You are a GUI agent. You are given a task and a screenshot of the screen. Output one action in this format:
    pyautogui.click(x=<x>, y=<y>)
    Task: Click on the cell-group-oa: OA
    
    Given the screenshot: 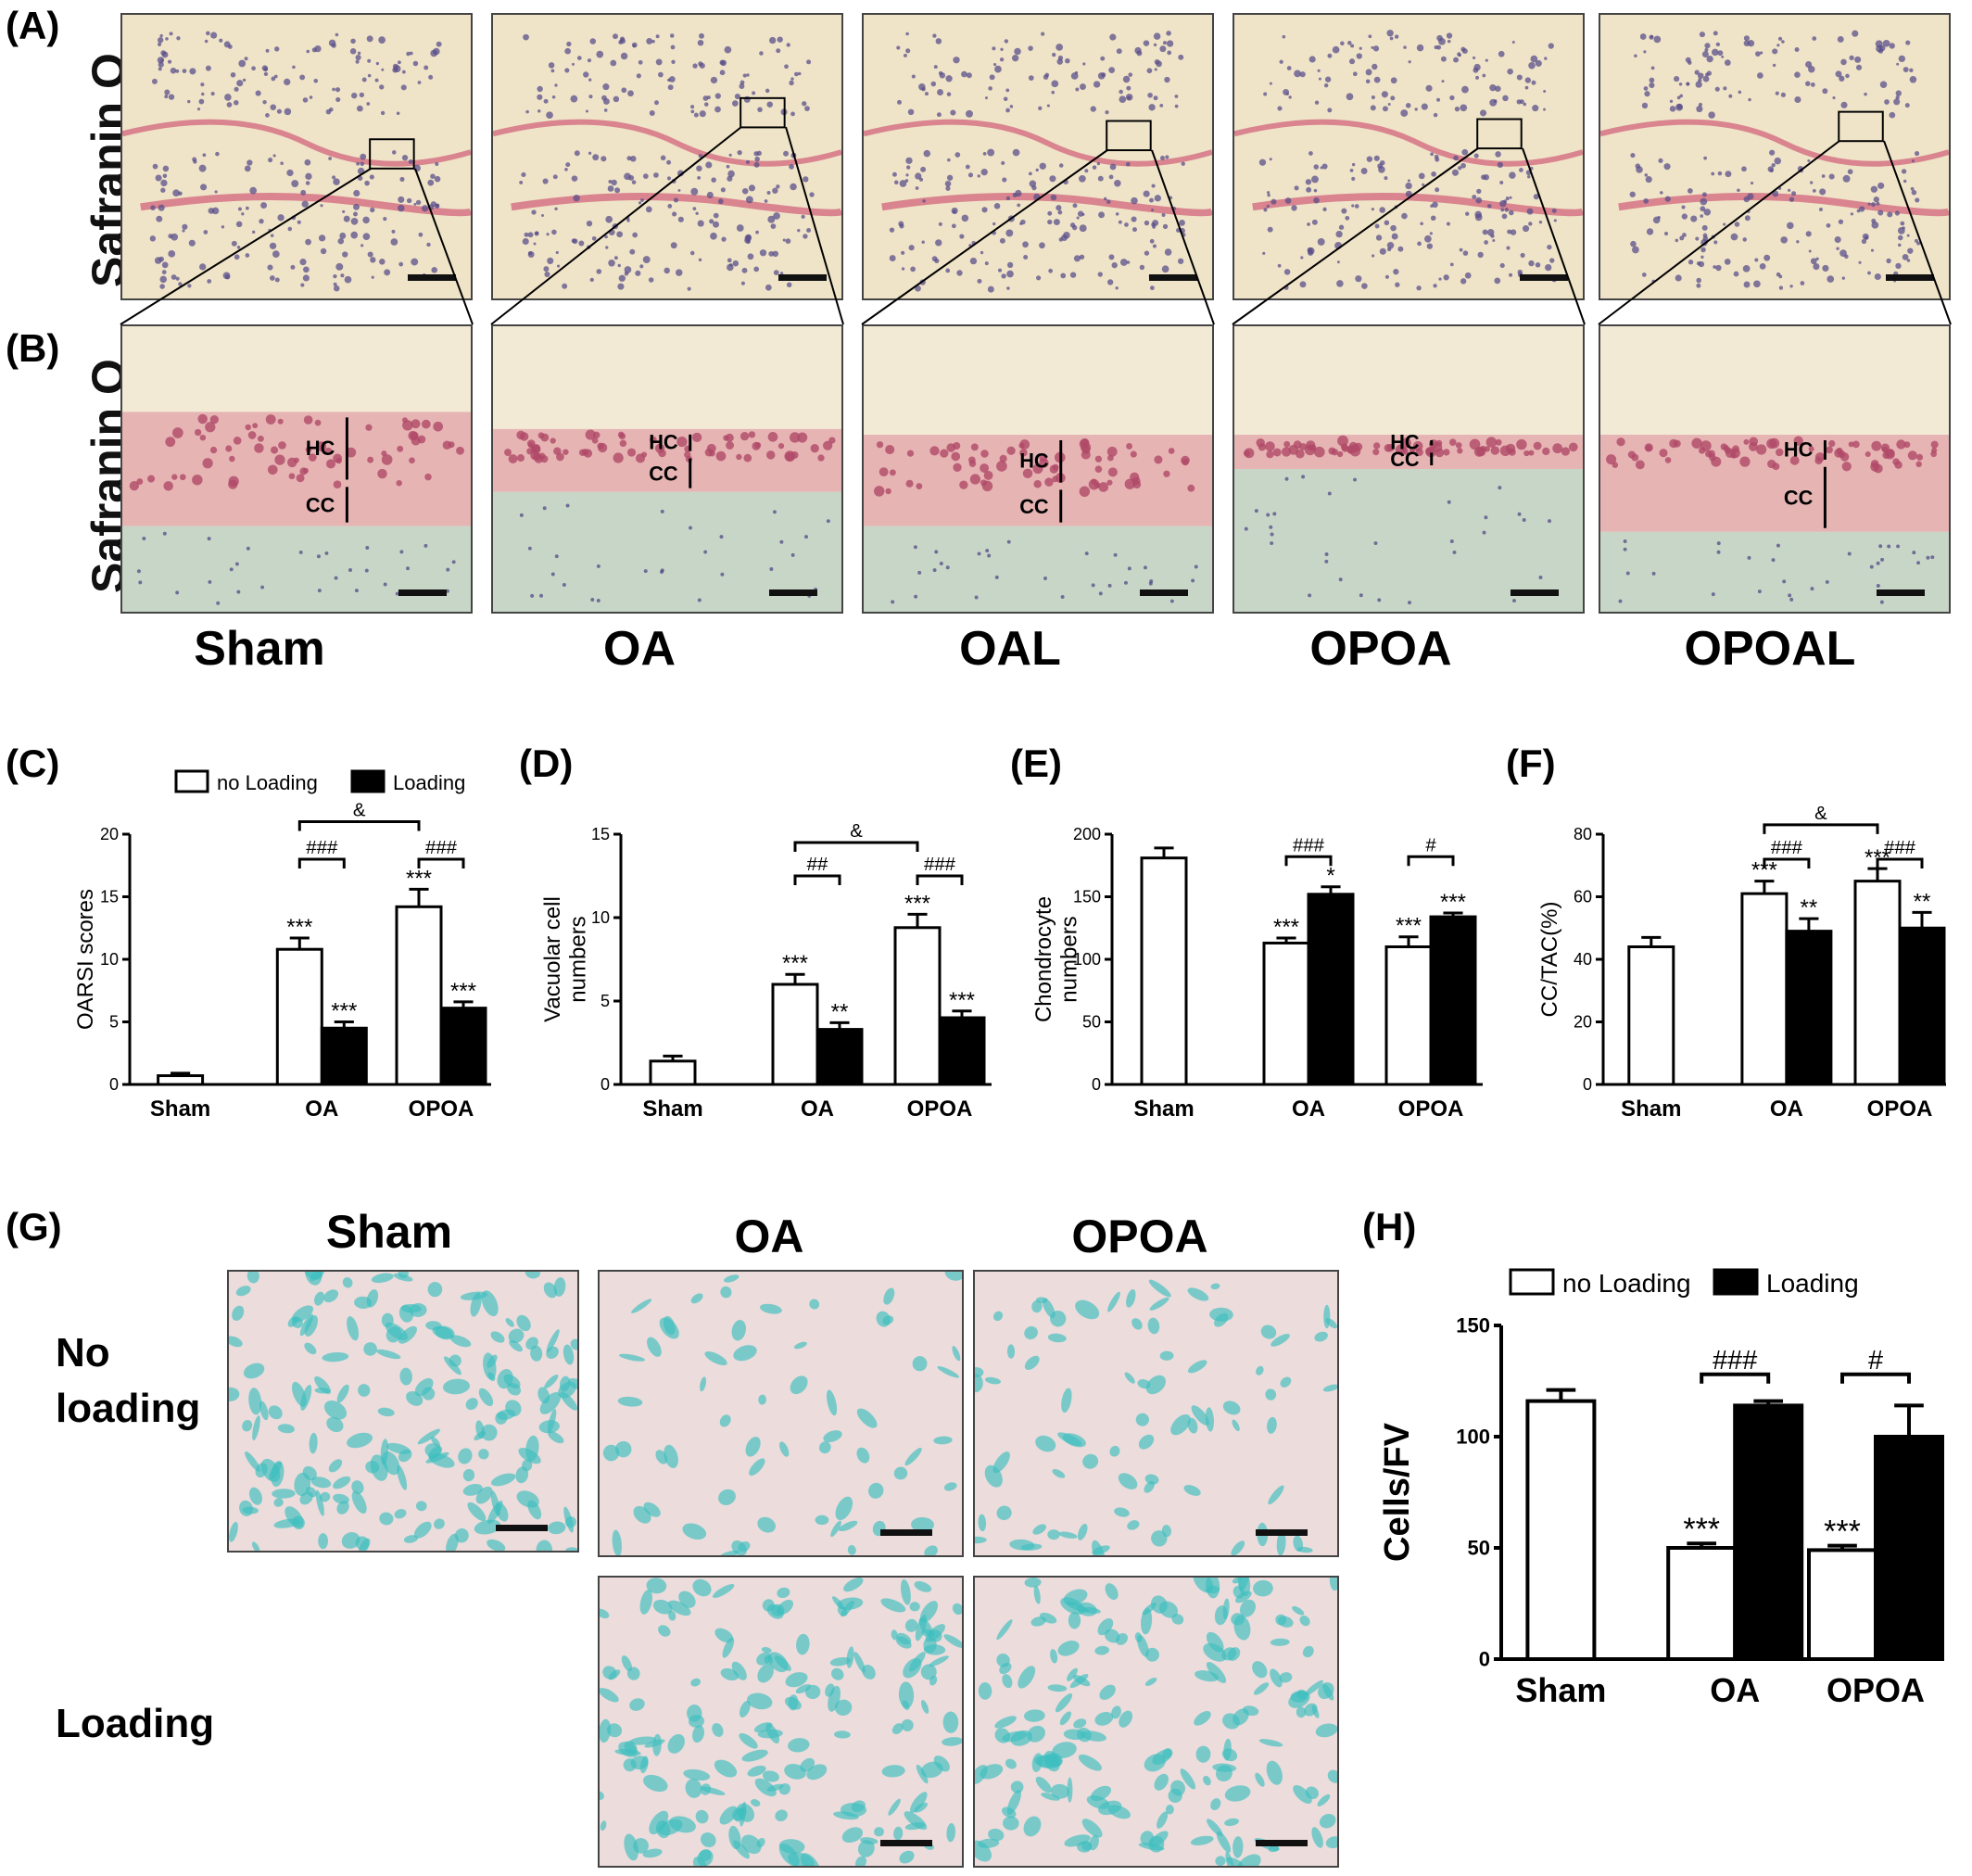 What is the action you would take?
    pyautogui.click(x=769, y=1237)
    